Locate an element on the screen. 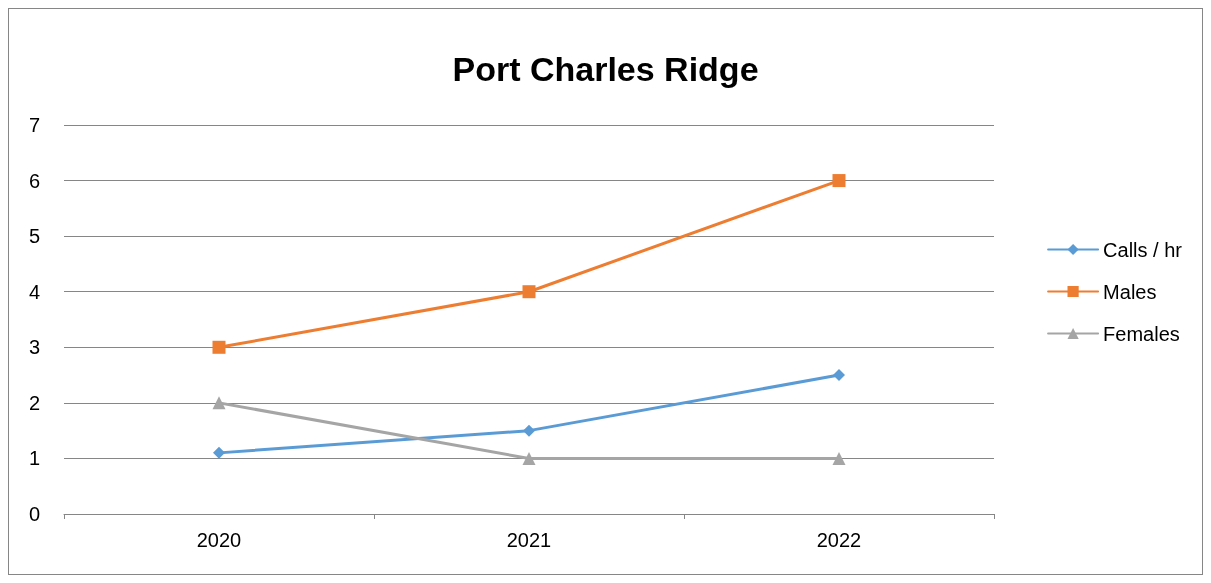 This screenshot has width=1211, height=583. y-tick-label: 1 is located at coordinates (34, 458).